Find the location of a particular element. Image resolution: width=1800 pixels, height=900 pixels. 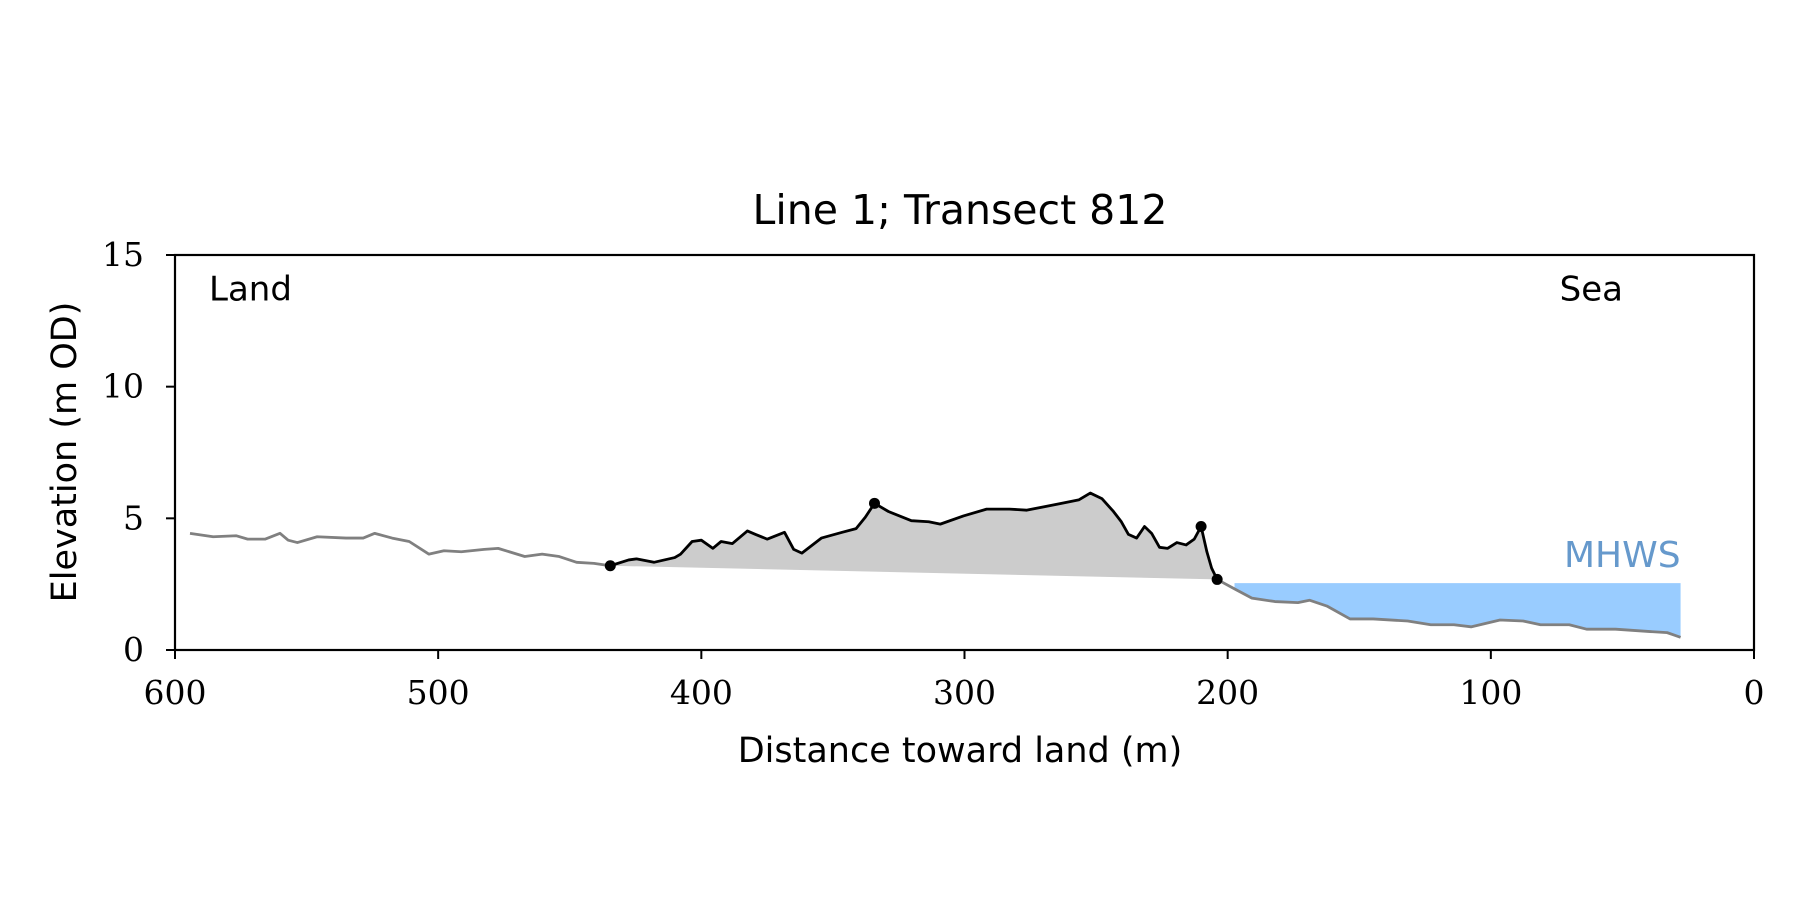

x-tick-label: 0 is located at coordinates (1754, 692).